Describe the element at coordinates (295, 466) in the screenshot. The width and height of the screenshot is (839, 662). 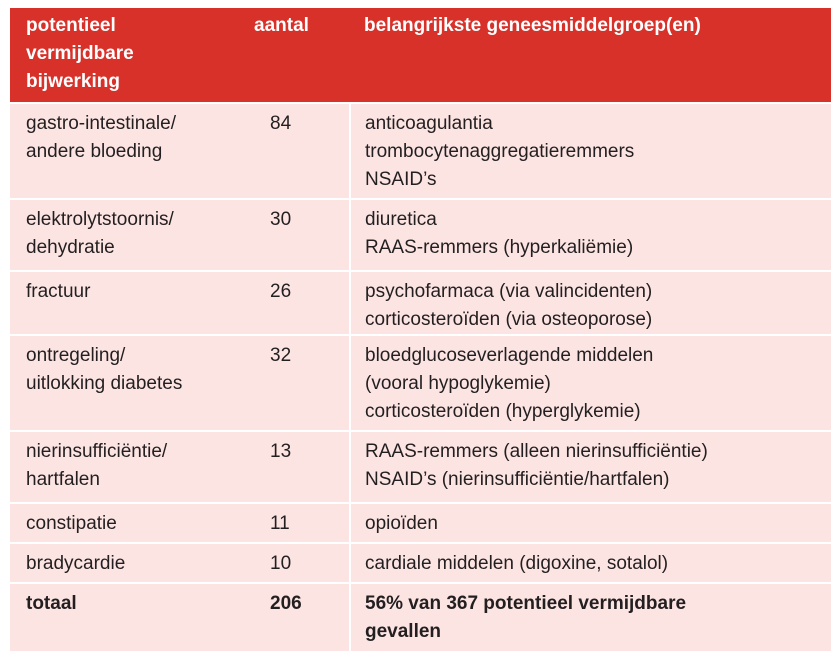
I see `count-cell: 13` at that location.